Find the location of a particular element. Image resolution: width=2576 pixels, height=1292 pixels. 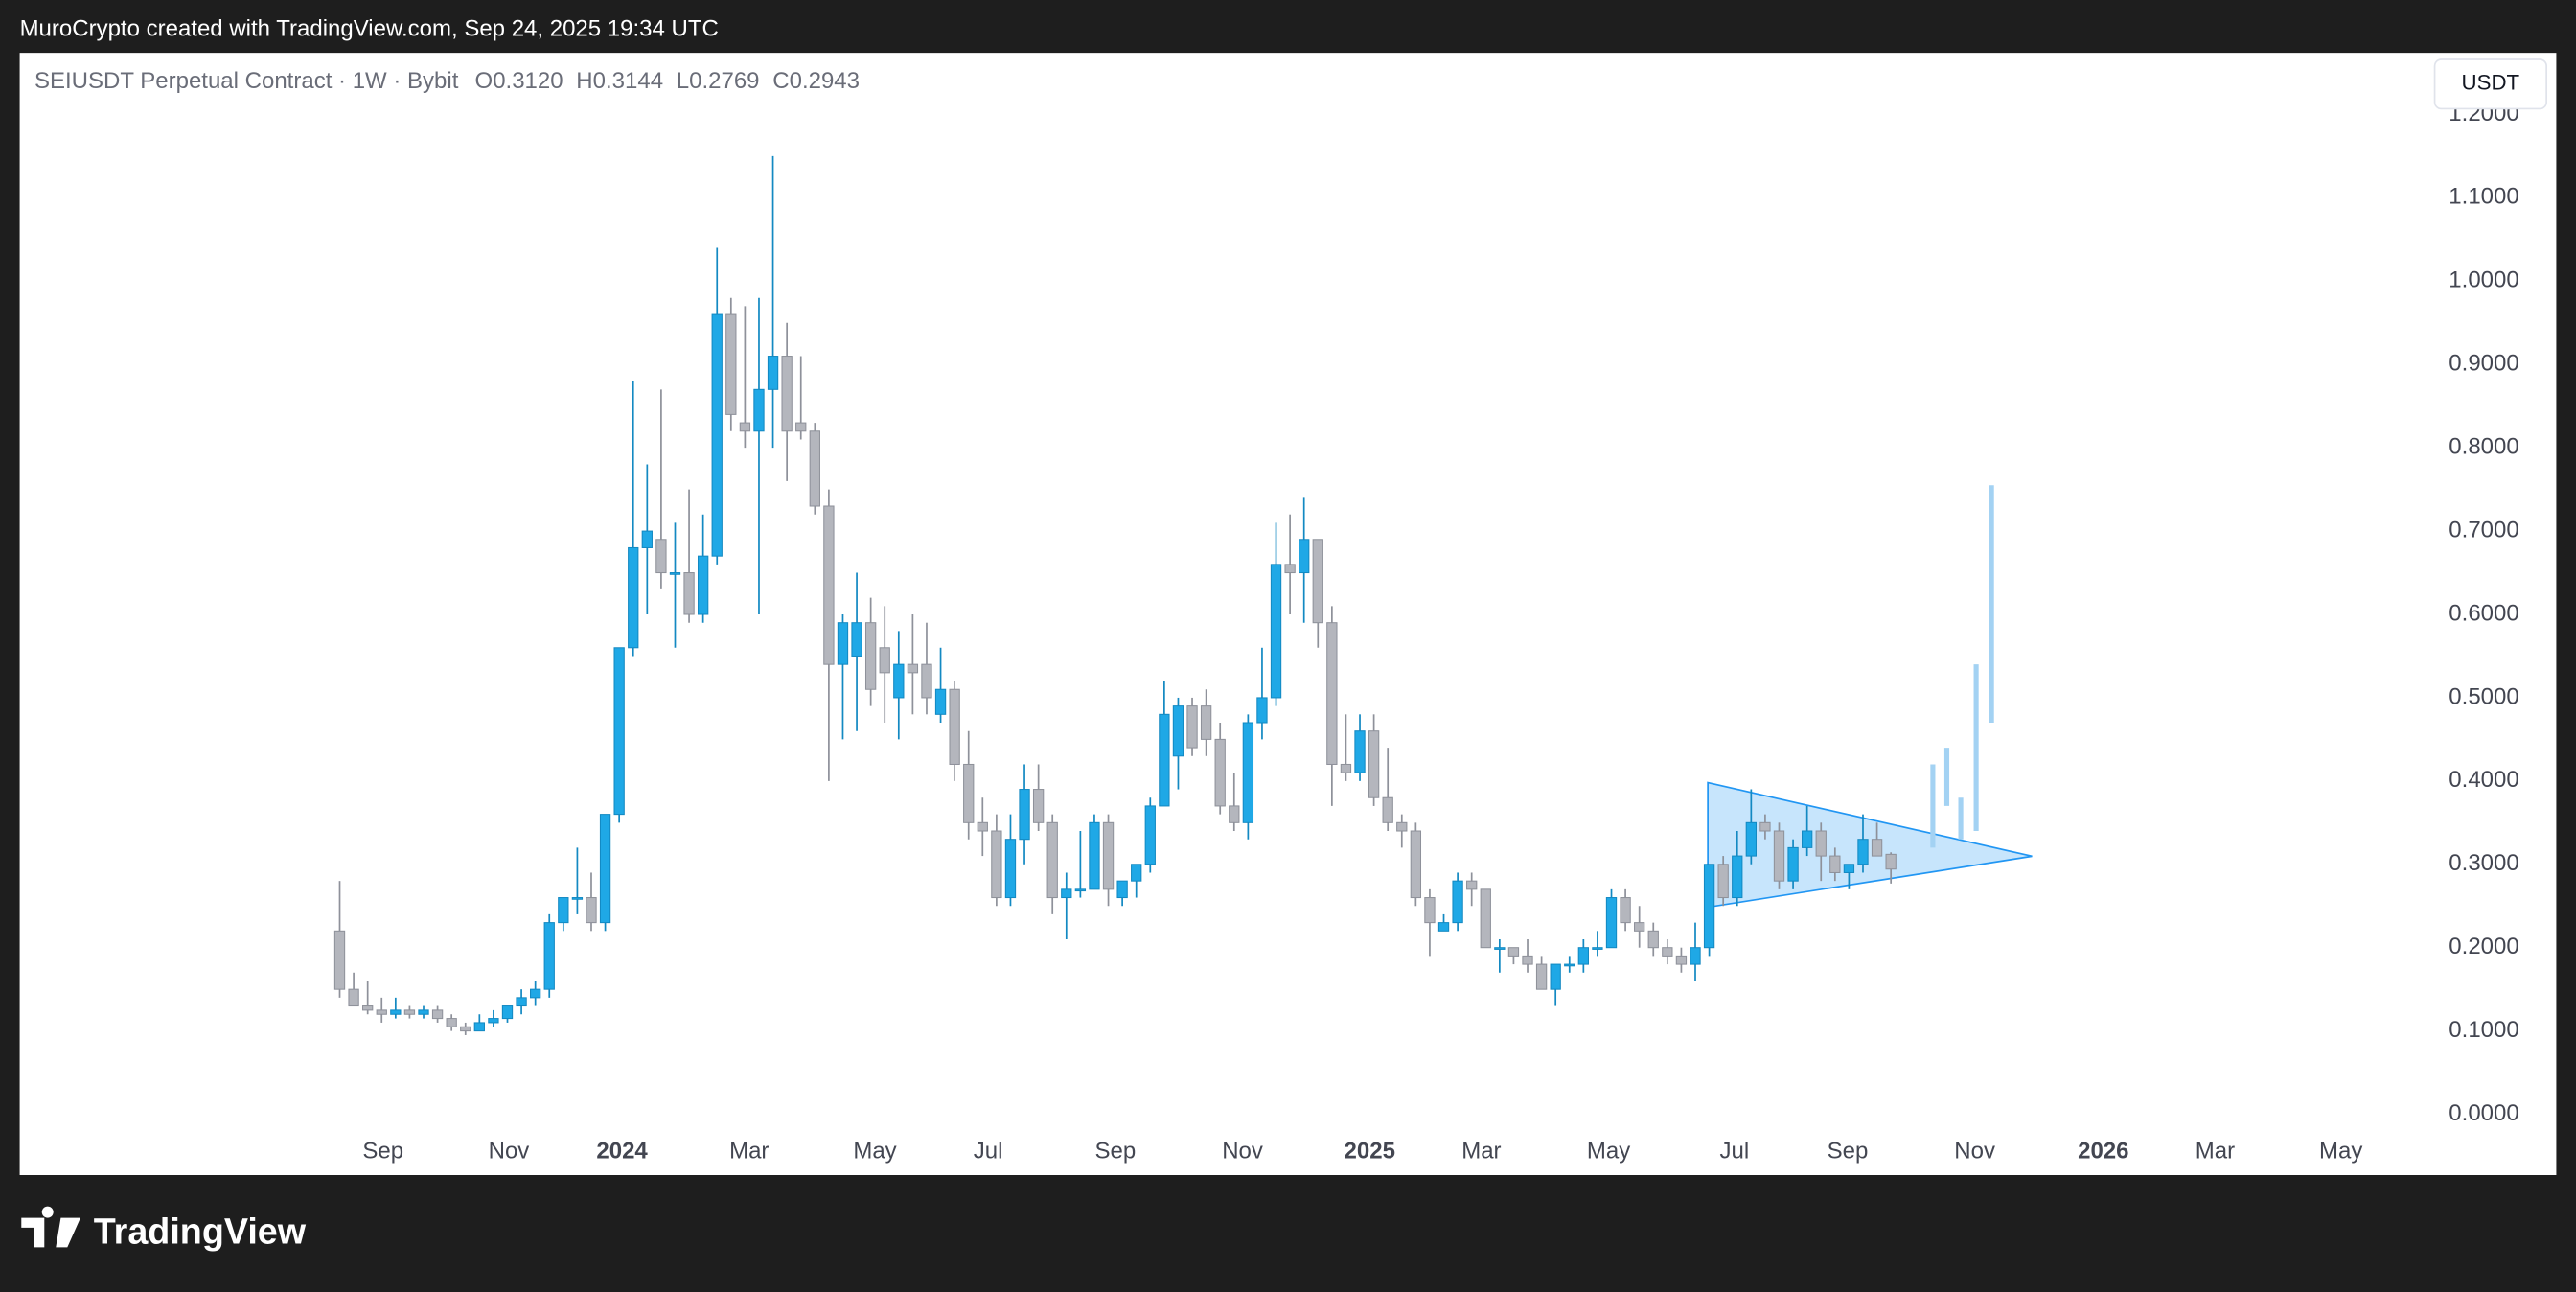

logo-icon is located at coordinates (51, 1227).